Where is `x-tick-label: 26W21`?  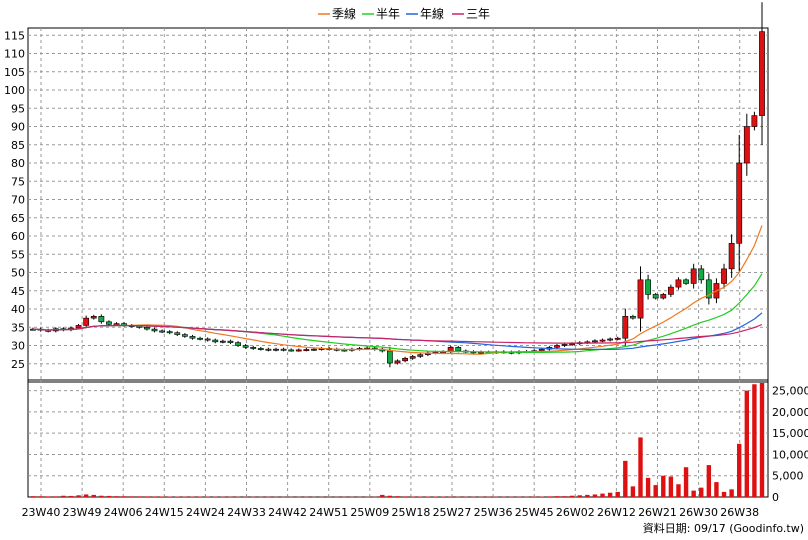
x-tick-label: 26W21 is located at coordinates (657, 512).